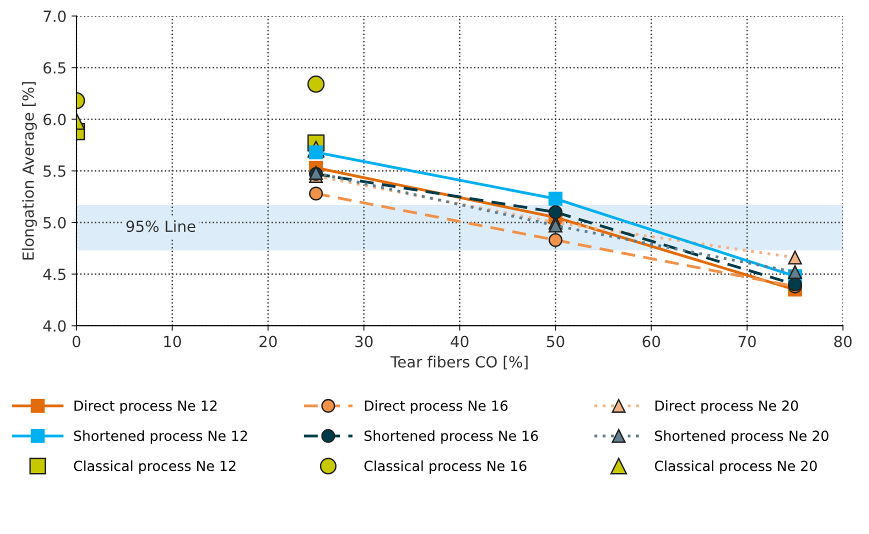  Describe the element at coordinates (741, 437) in the screenshot. I see `legend-label: Shortened process Ne 20` at that location.